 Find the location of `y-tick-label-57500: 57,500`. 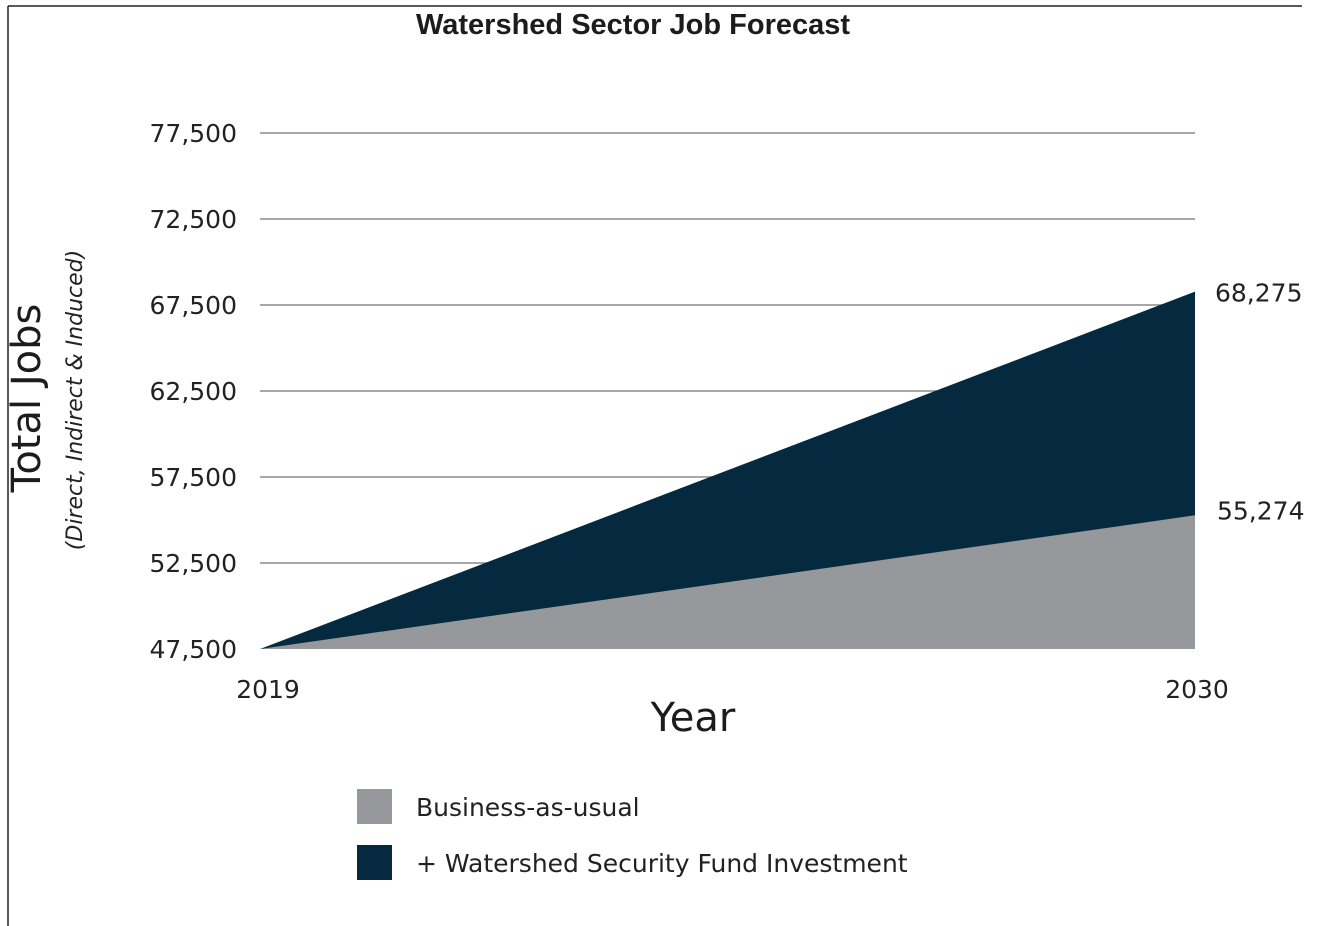

y-tick-label-57500: 57,500 is located at coordinates (193, 477).